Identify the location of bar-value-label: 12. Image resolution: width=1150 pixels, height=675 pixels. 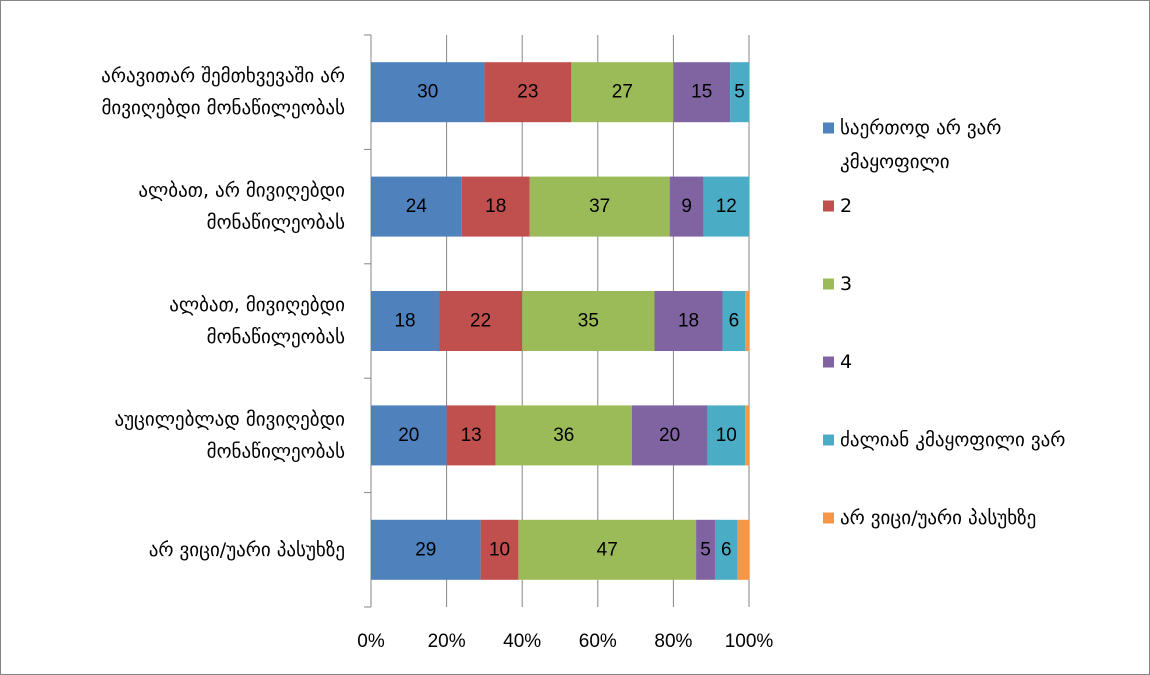
(726, 206).